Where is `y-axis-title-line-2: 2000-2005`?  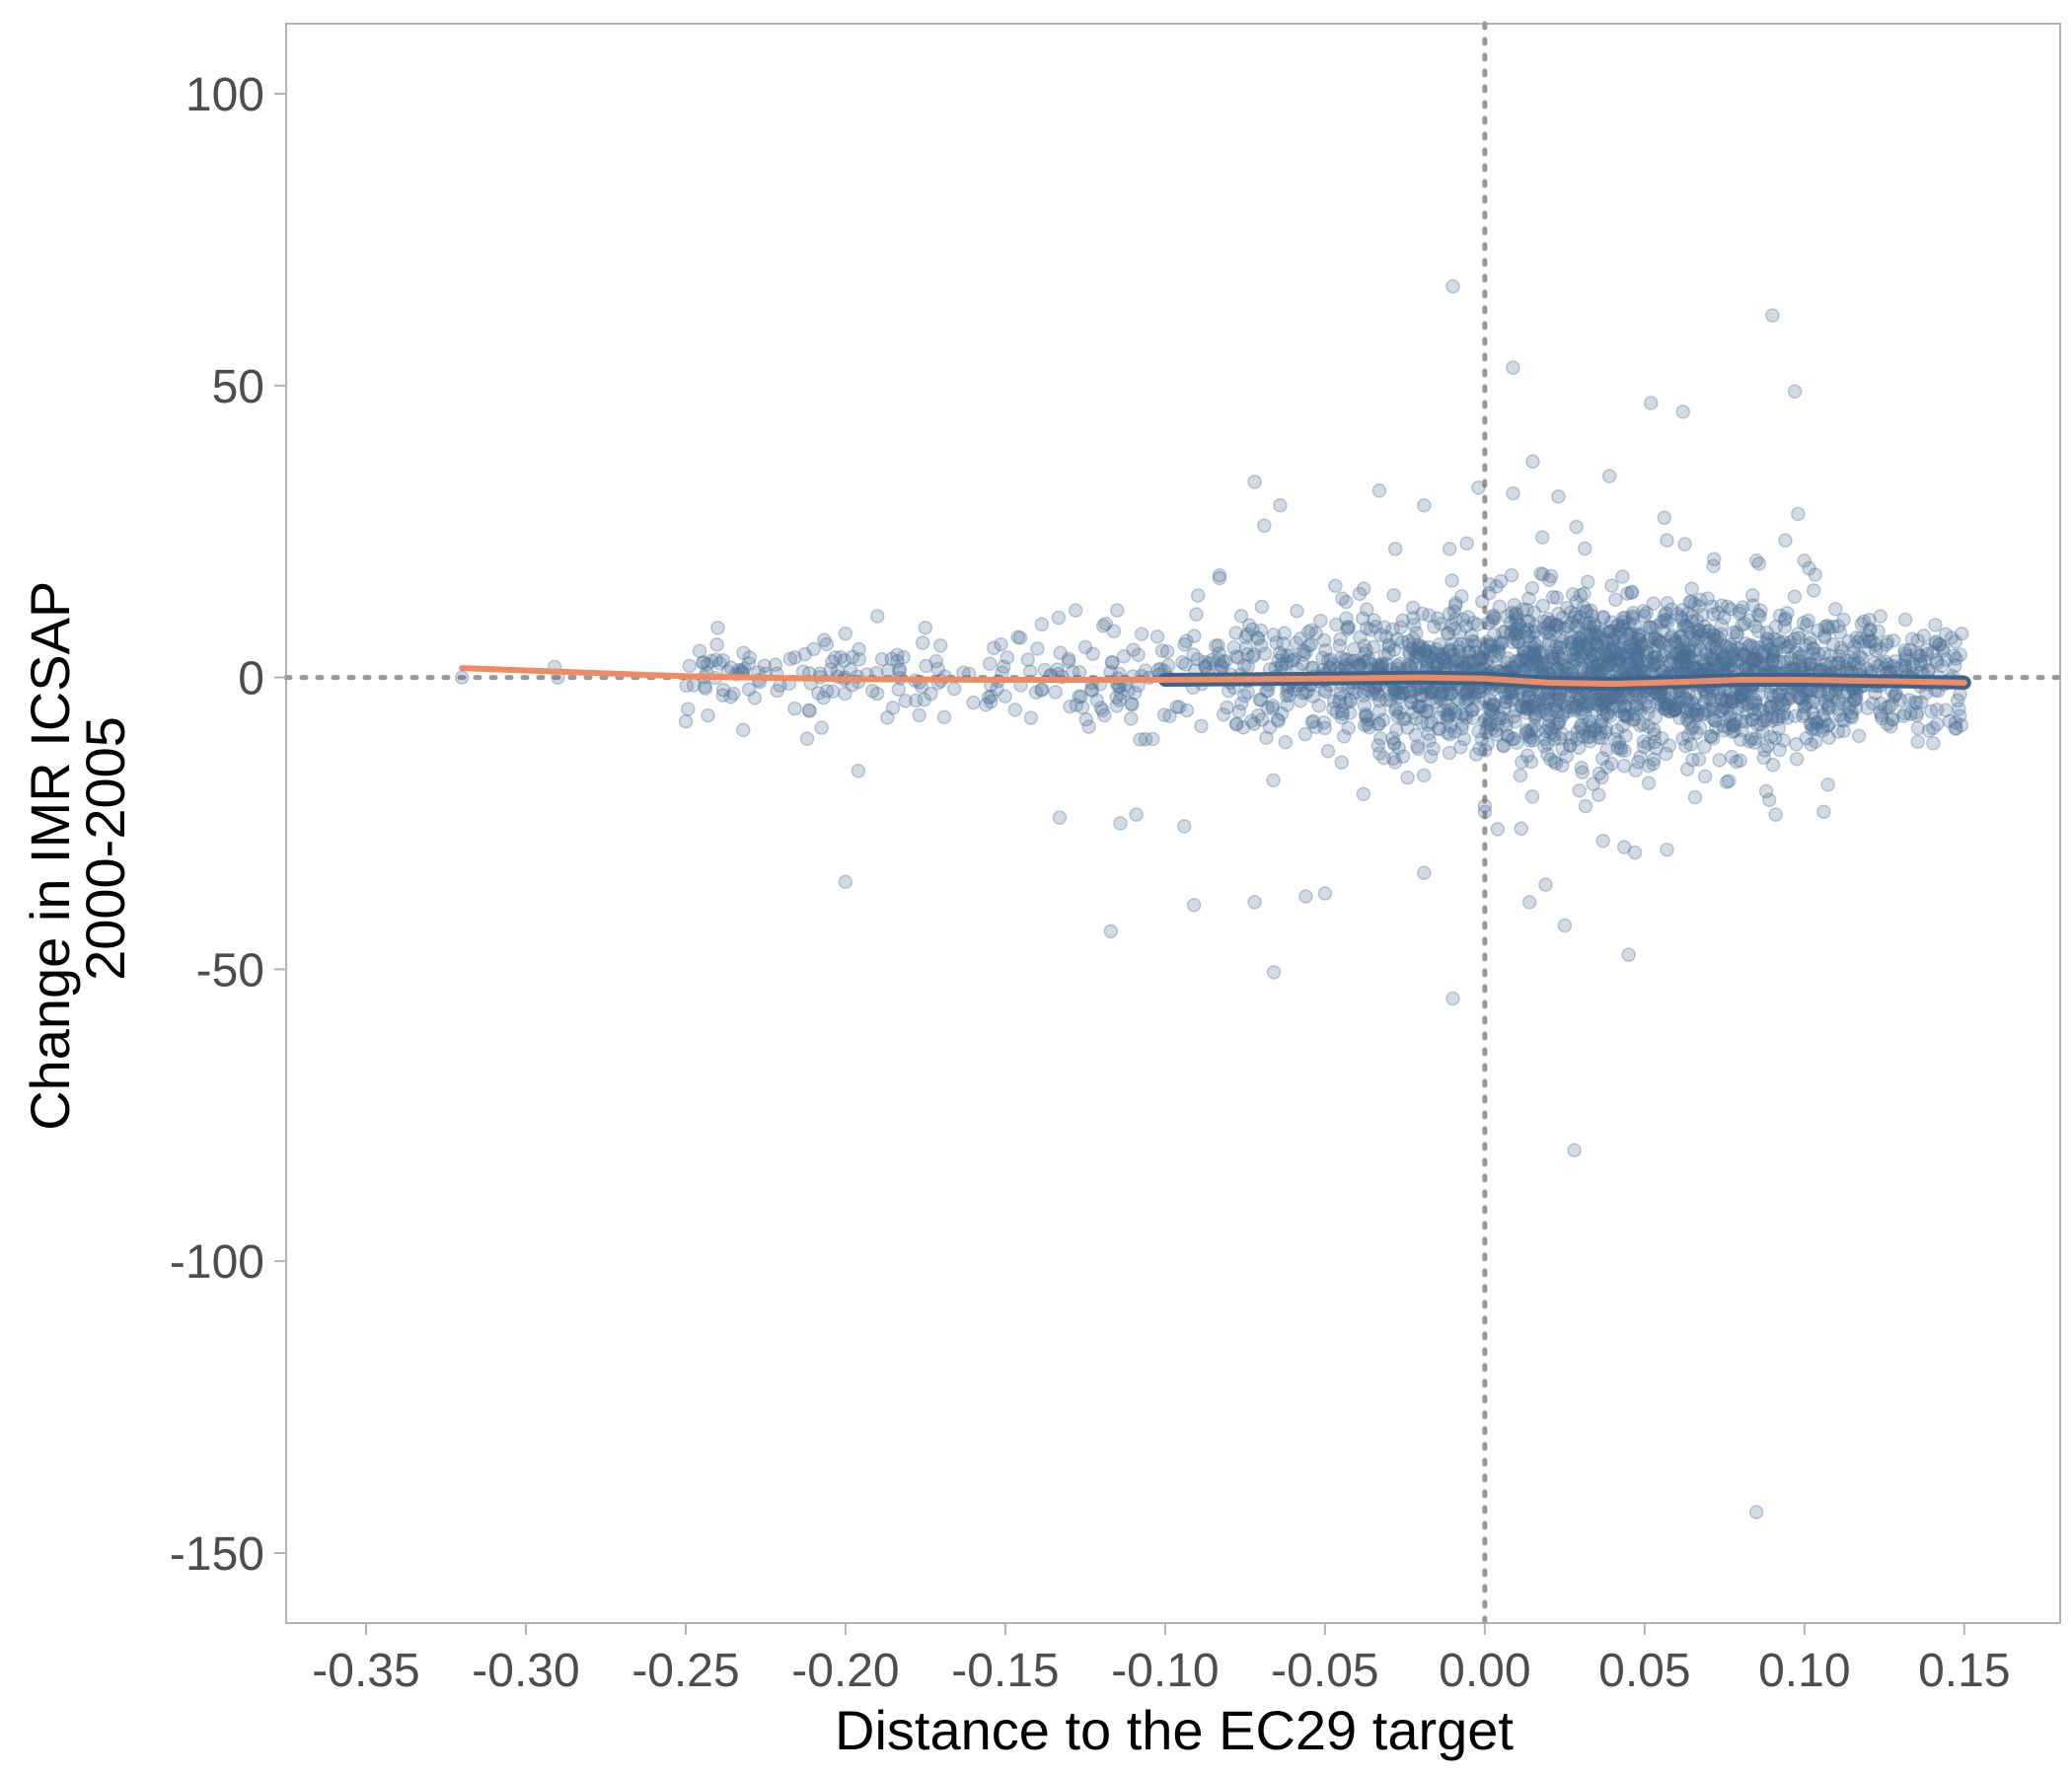
y-axis-title-line-2: 2000-2005 is located at coordinates (105, 849).